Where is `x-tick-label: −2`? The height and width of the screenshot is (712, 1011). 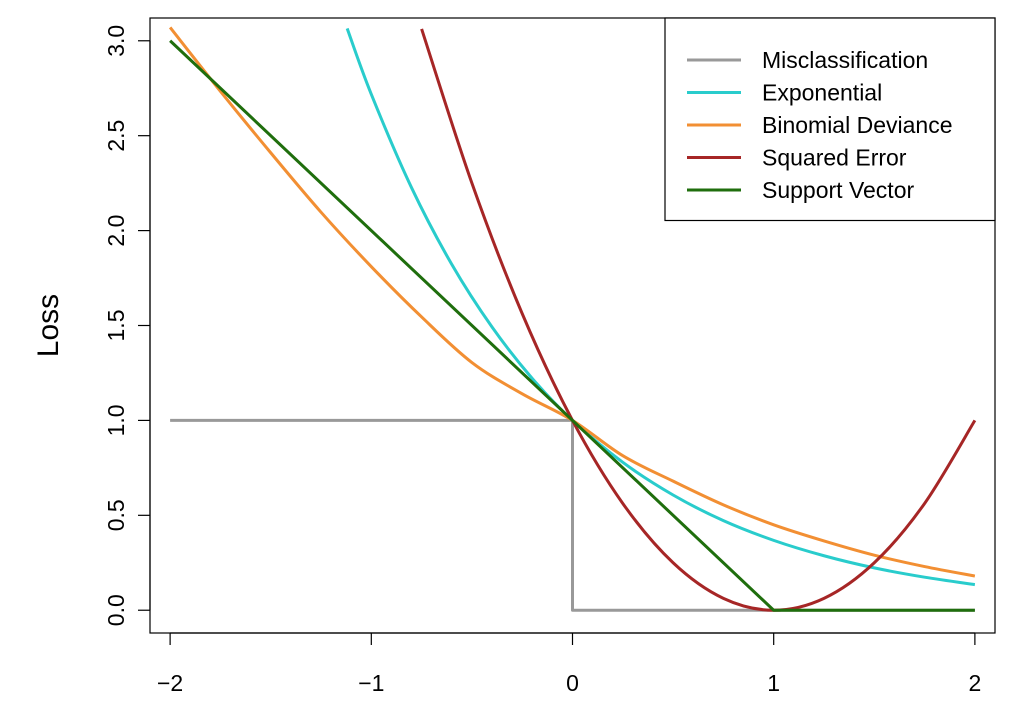 x-tick-label: −2 is located at coordinates (170, 683).